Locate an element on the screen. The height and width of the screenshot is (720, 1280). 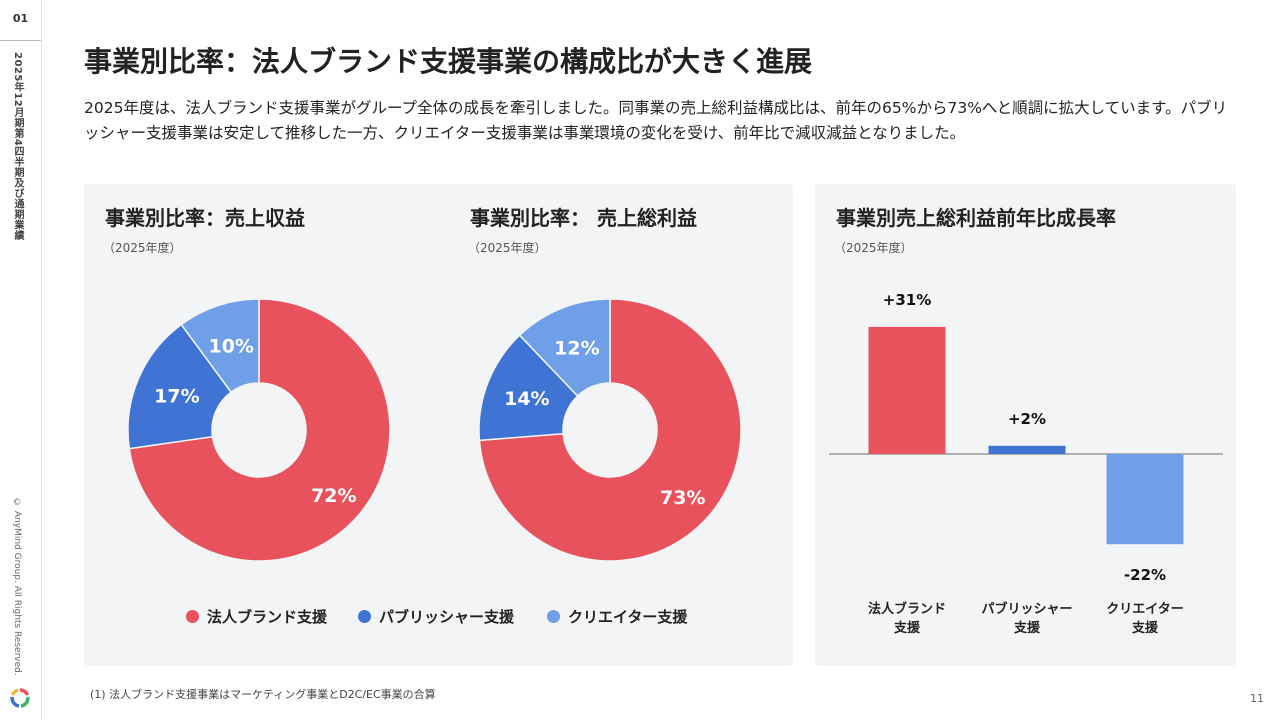
revenue-slice-publisher is located at coordinates (180, 386).